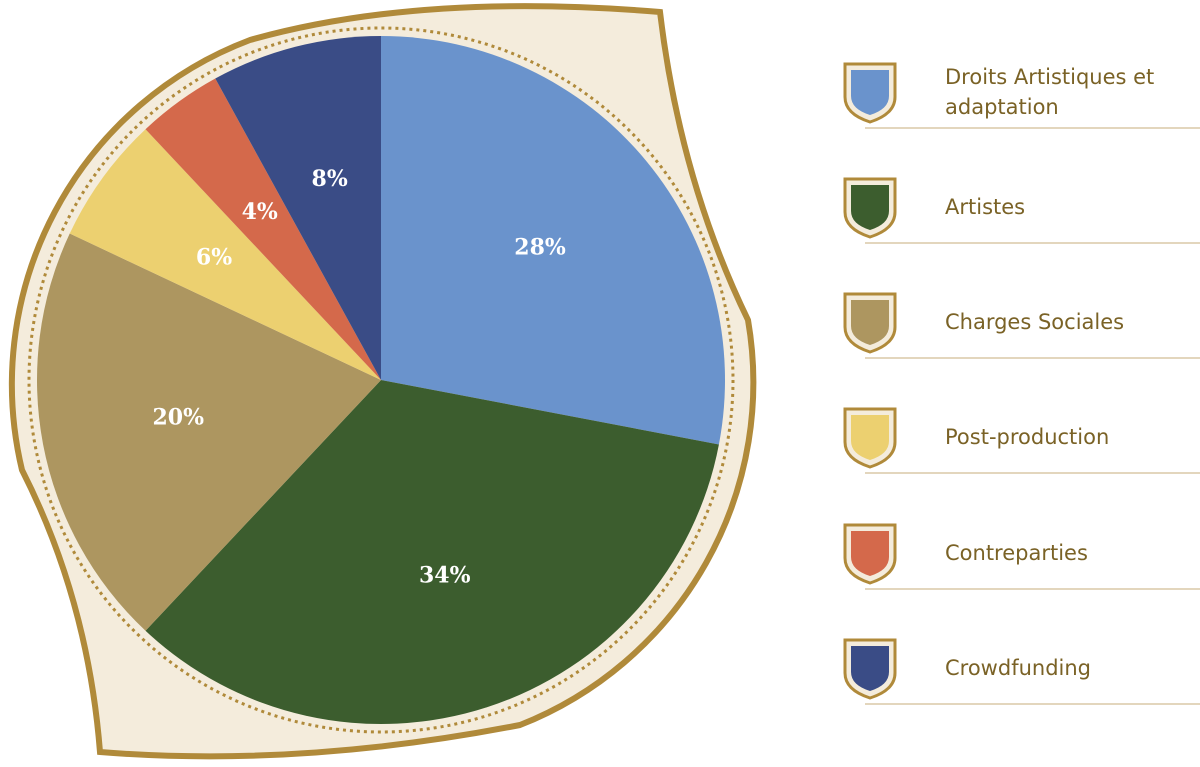  Describe the element at coordinates (1016, 553) in the screenshot. I see `legend-label: Contreparties` at that location.